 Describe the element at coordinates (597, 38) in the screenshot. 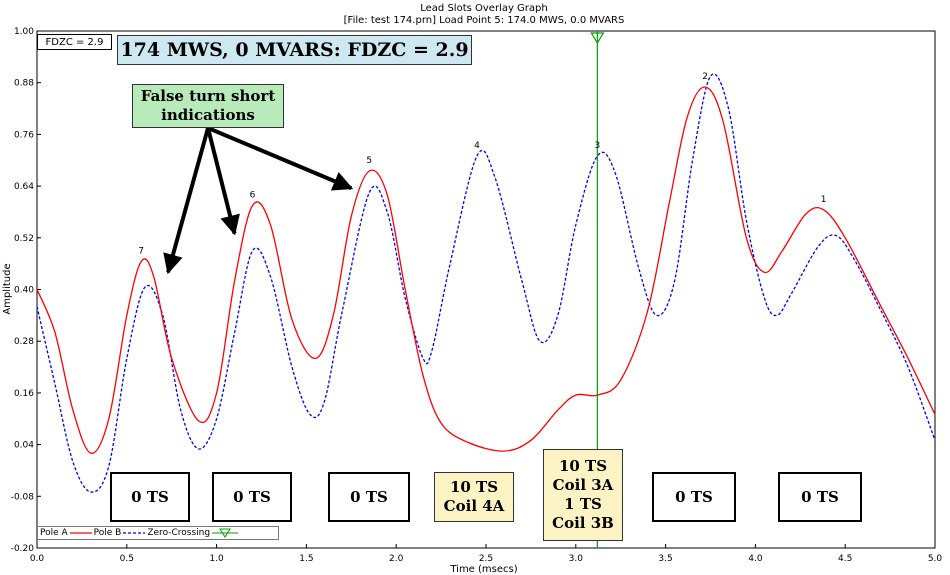

I see `zero-crossing-triangle` at that location.